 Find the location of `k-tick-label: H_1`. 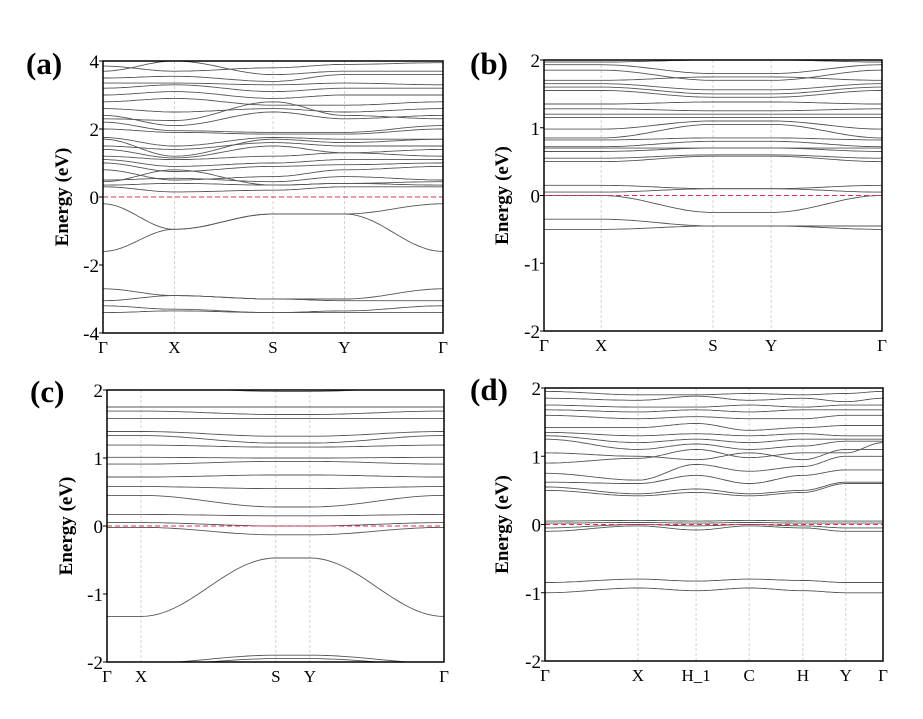

k-tick-label: H_1 is located at coordinates (695, 675).